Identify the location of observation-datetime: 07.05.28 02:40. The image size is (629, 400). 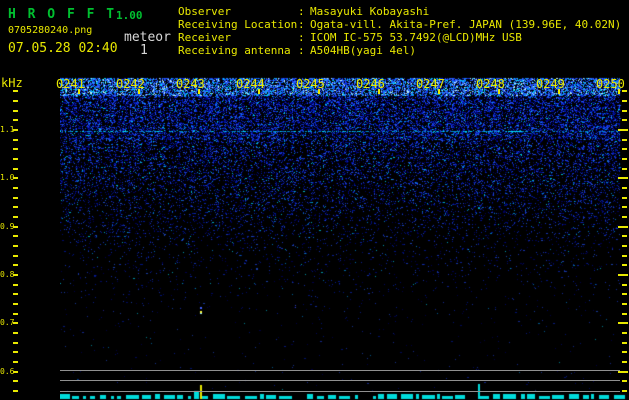
(63, 48).